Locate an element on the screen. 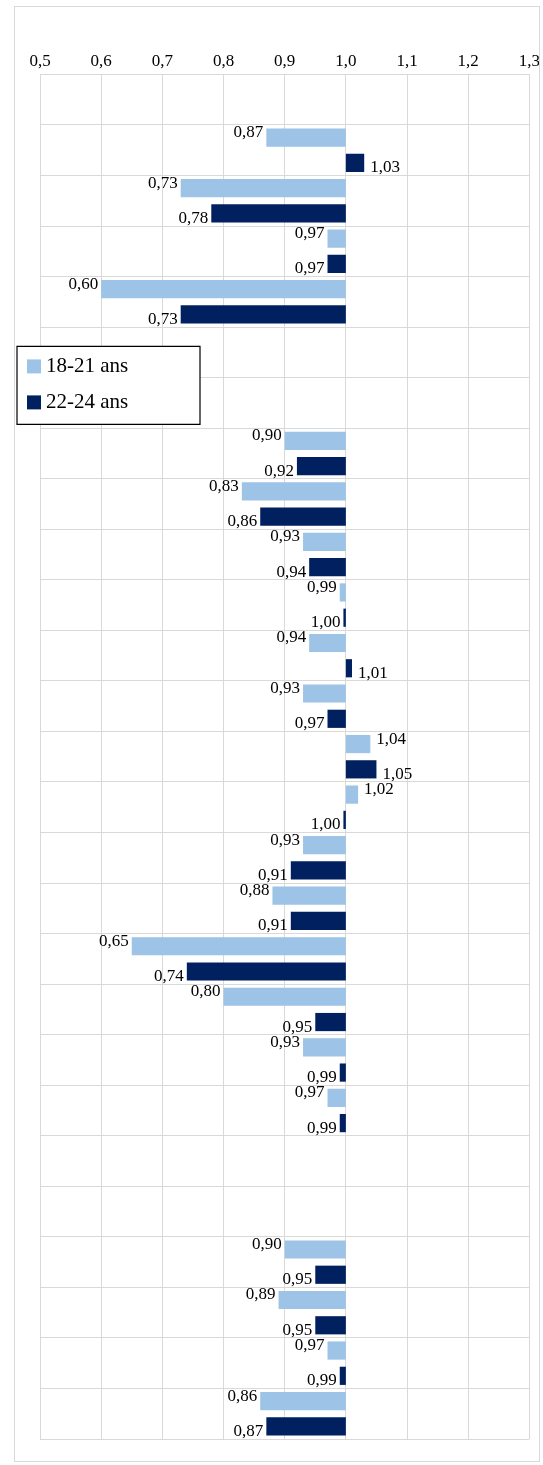  data-label: 0,74 is located at coordinates (169, 975).